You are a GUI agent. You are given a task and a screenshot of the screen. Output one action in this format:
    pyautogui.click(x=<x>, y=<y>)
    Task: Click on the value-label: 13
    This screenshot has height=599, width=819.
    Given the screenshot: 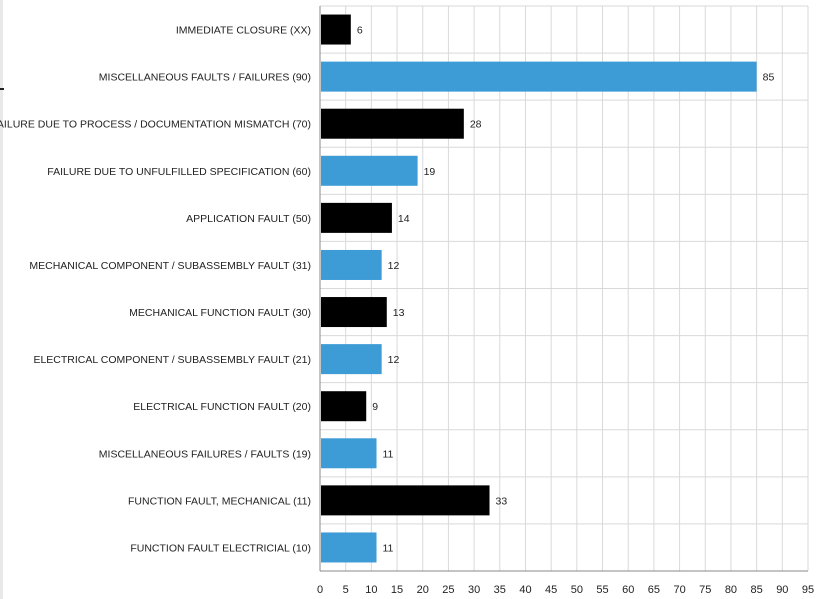 What is the action you would take?
    pyautogui.click(x=399, y=313)
    